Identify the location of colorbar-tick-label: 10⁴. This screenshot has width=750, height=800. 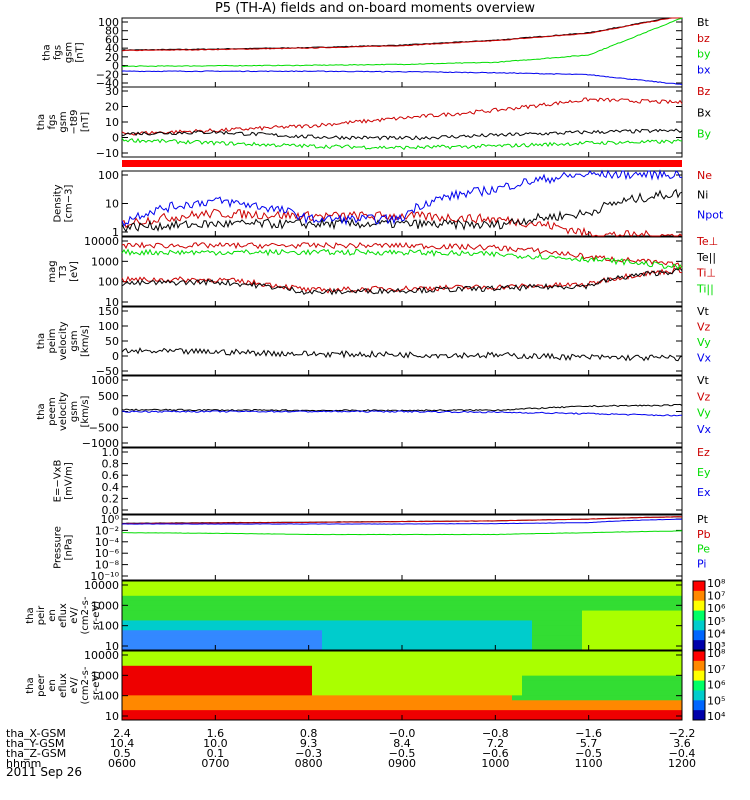
(716, 633).